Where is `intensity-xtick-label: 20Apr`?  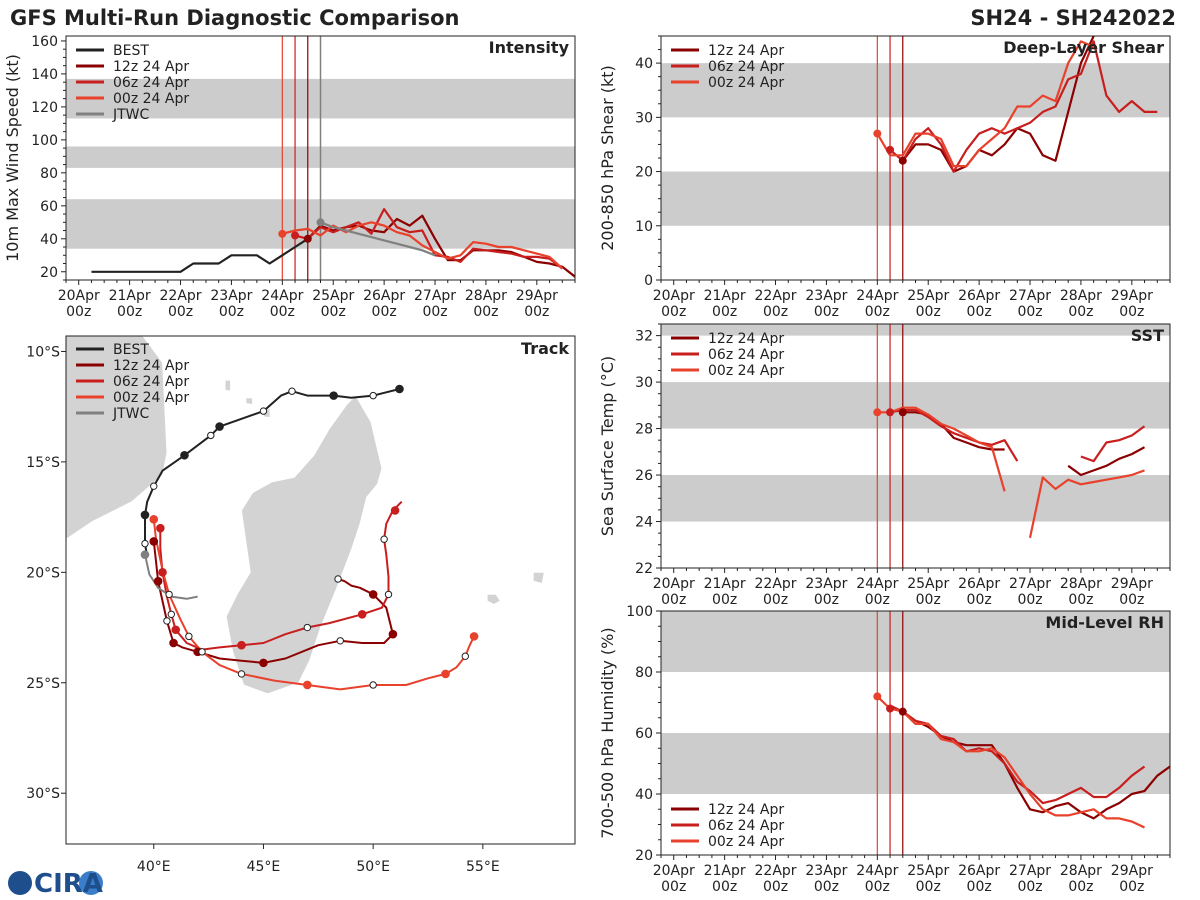
intensity-xtick-label: 20Apr is located at coordinates (79, 296).